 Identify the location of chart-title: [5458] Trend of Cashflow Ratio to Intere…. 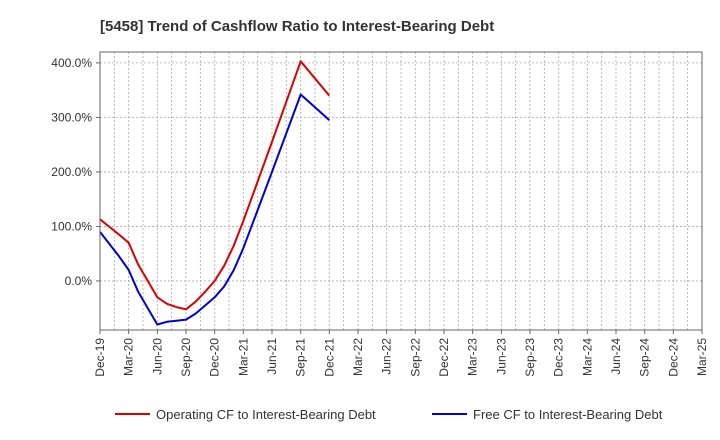
(297, 26).